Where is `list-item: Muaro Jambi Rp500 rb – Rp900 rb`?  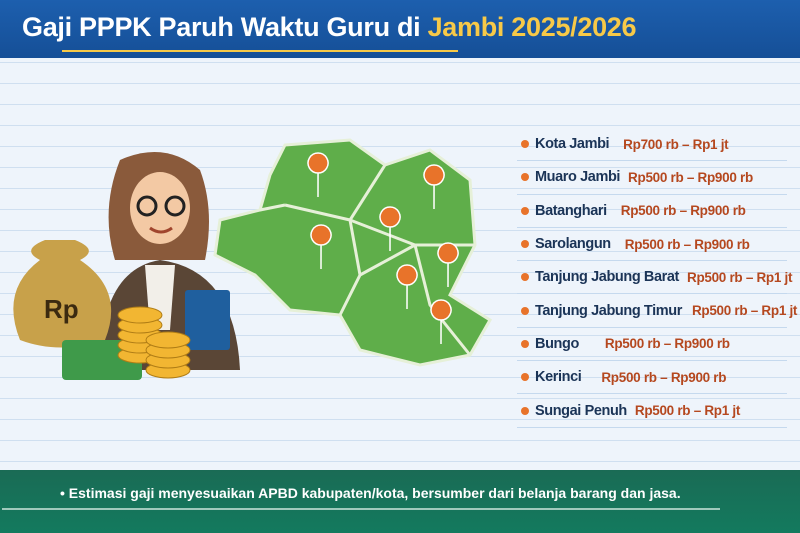 list-item: Muaro Jambi Rp500 rb – Rp900 rb is located at coordinates (652, 178).